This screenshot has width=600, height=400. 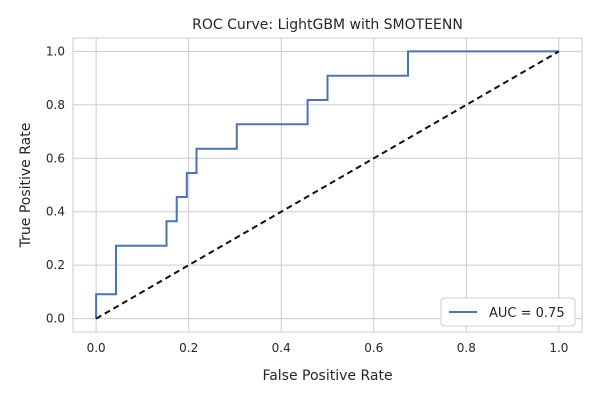 I want to click on x-tick-label: 0.8, so click(x=466, y=348).